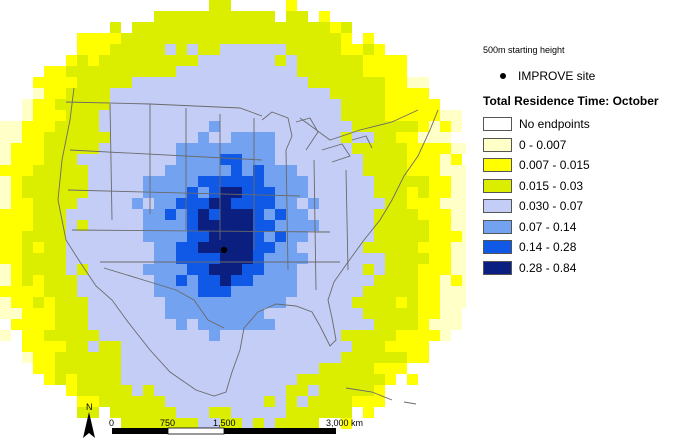 This screenshot has width=684, height=446. Describe the element at coordinates (224, 423) in the screenshot. I see `scale-tick-1500: 1,500` at that location.